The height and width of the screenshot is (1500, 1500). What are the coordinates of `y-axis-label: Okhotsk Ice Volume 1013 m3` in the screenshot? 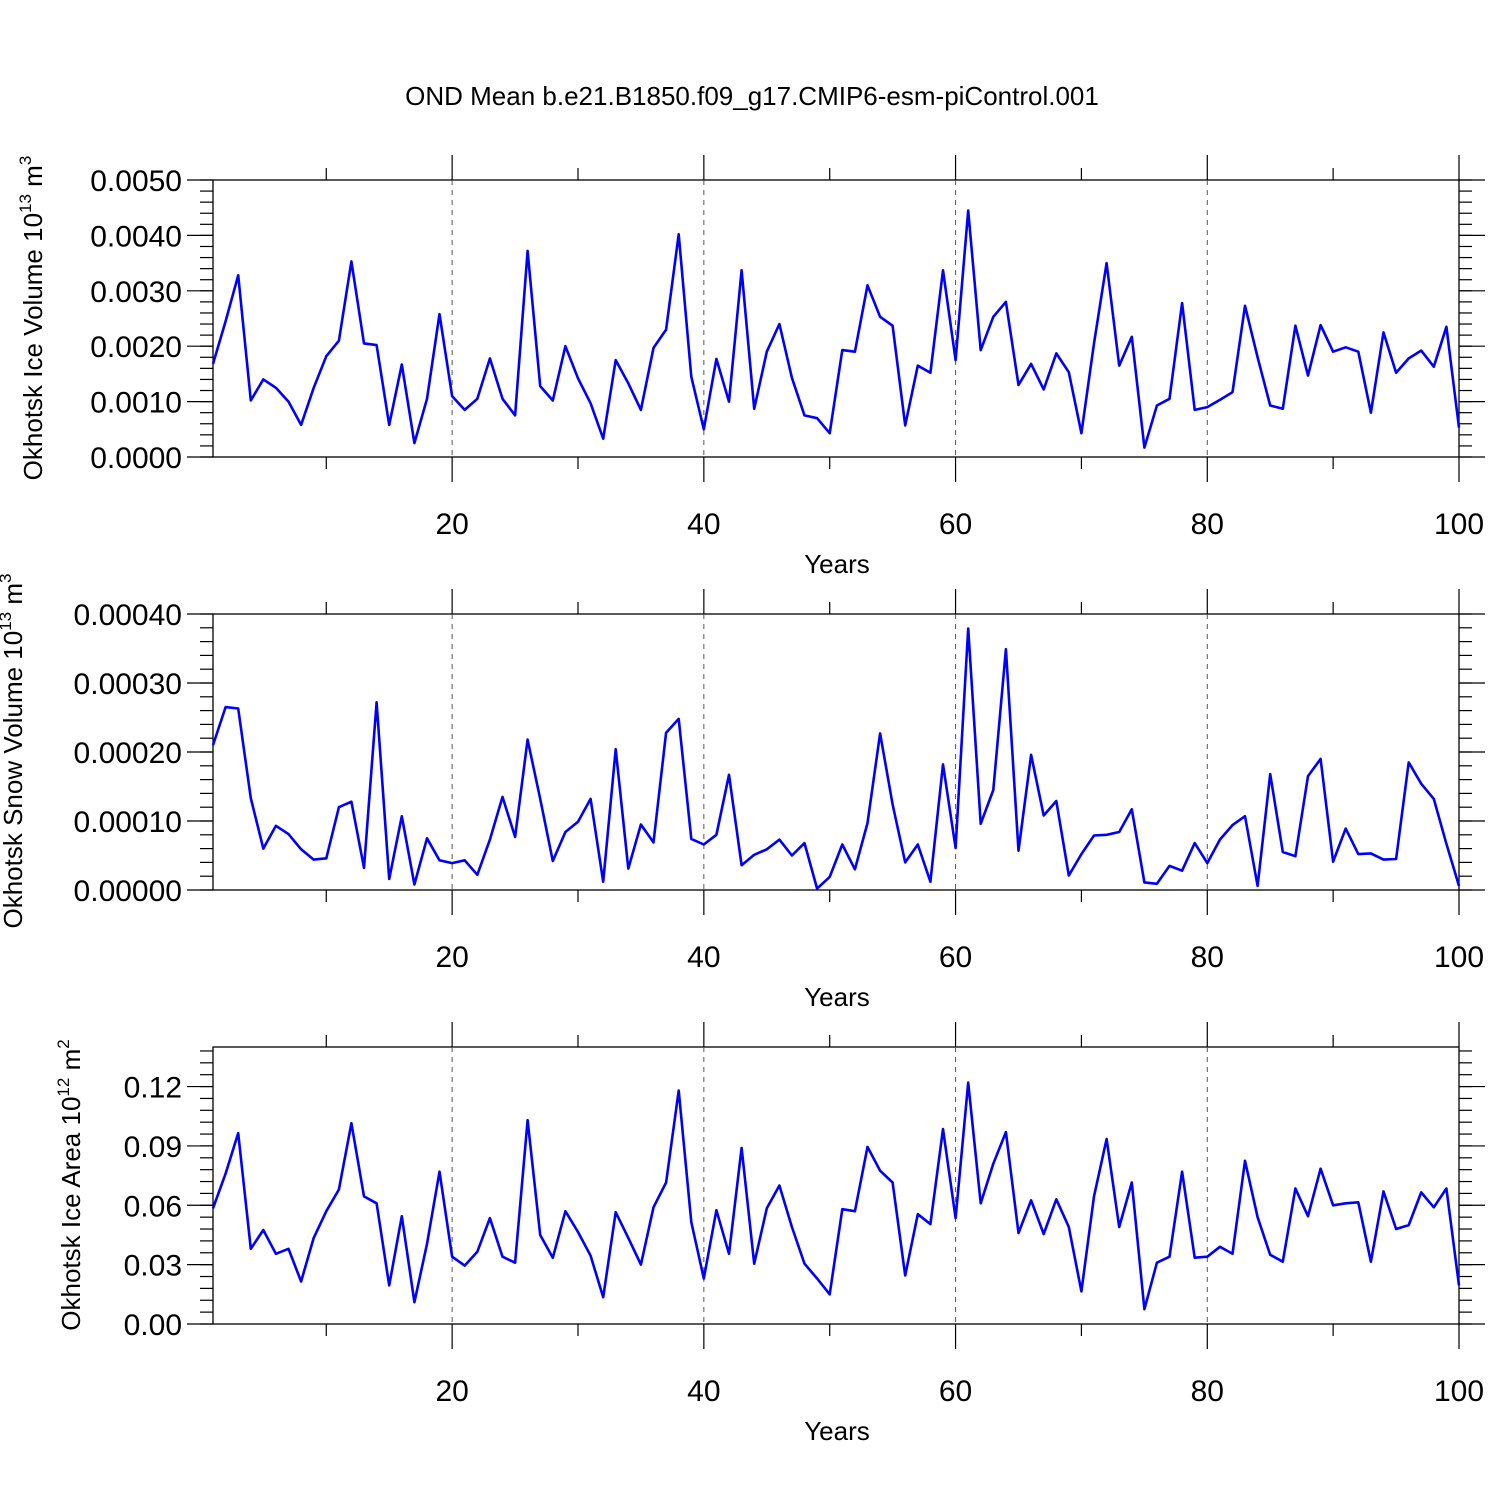 It's located at (32, 318).